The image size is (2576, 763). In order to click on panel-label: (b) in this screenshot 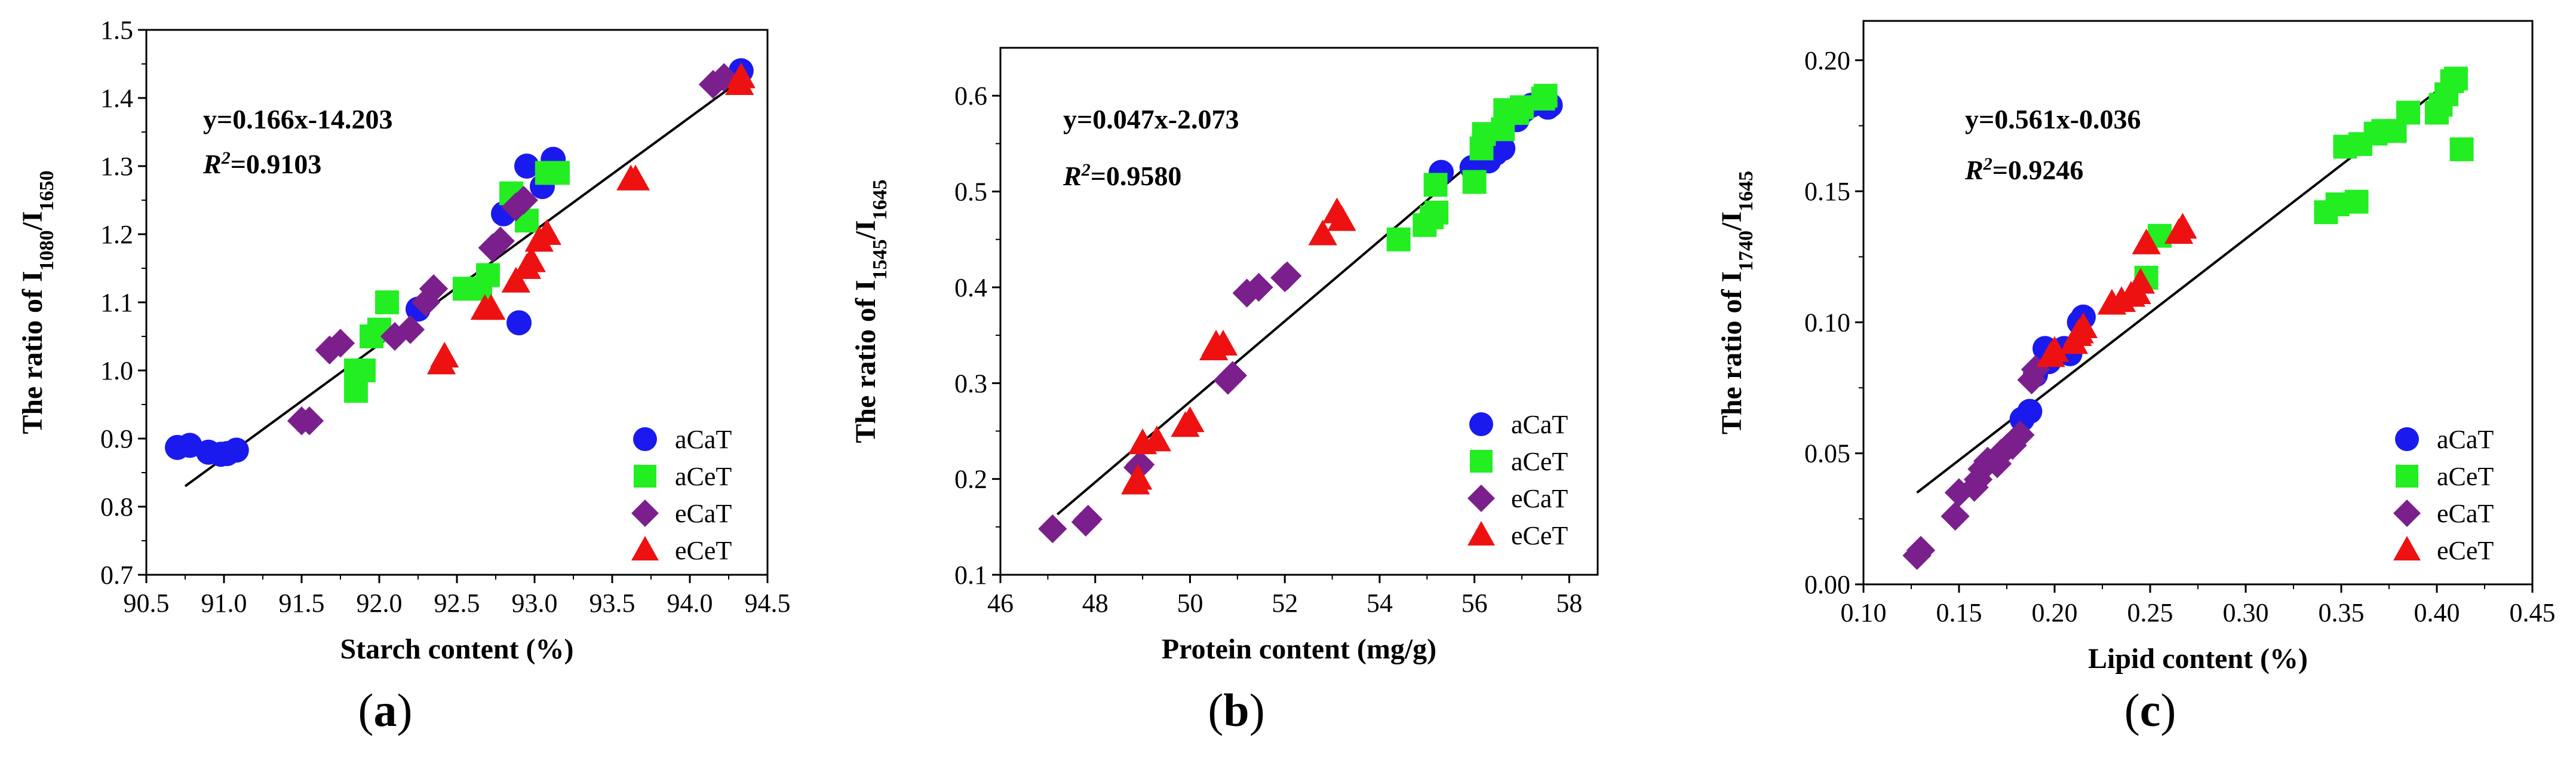, I will do `click(1236, 710)`.